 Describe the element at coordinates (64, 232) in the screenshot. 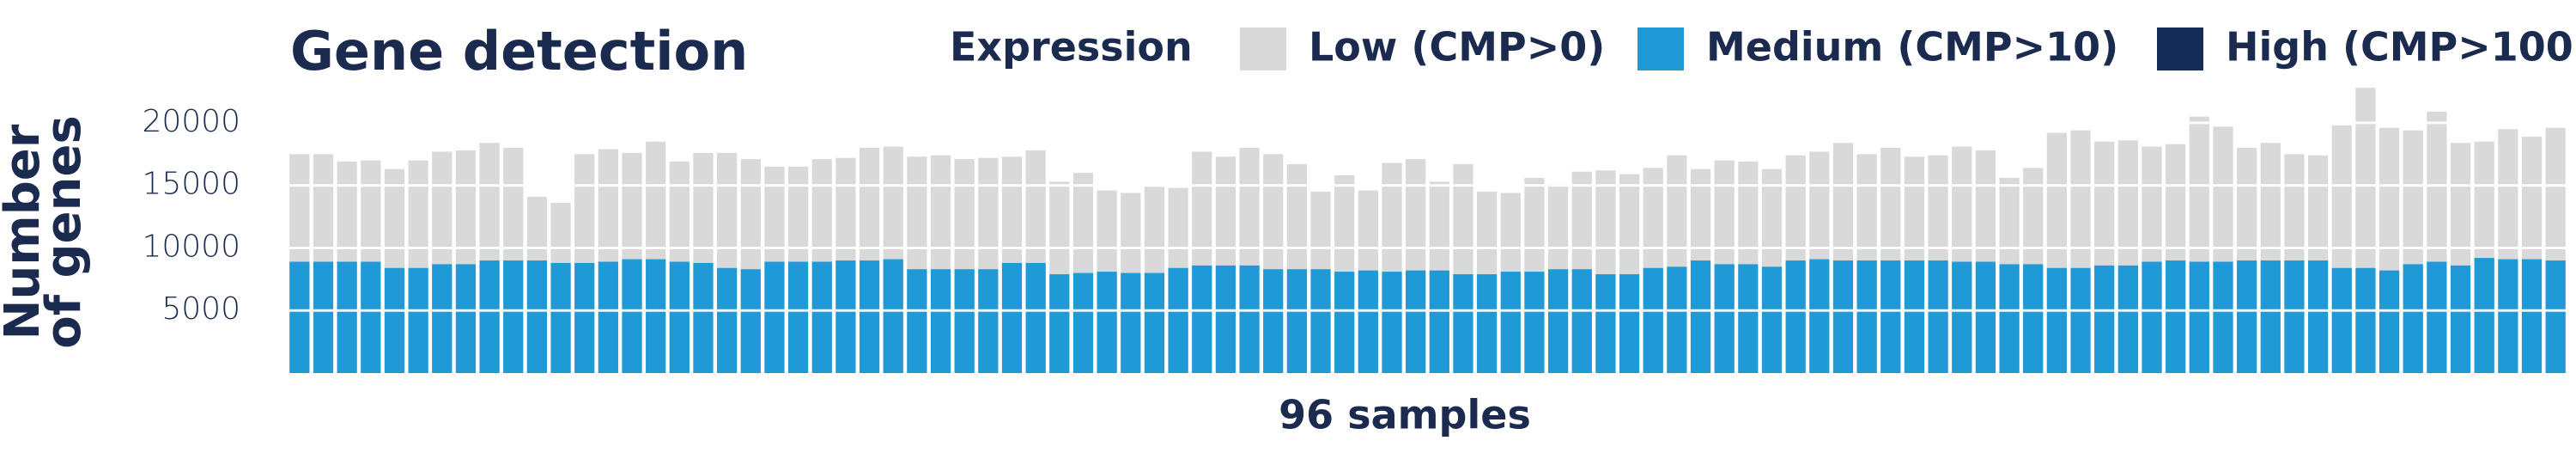

I see `y-axis-label-line: of genes` at that location.